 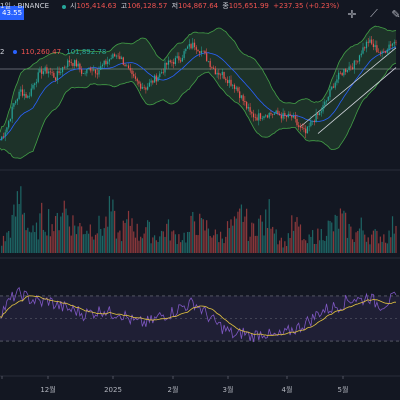 I want to click on cursor-icon: ✛, so click(x=352, y=14).